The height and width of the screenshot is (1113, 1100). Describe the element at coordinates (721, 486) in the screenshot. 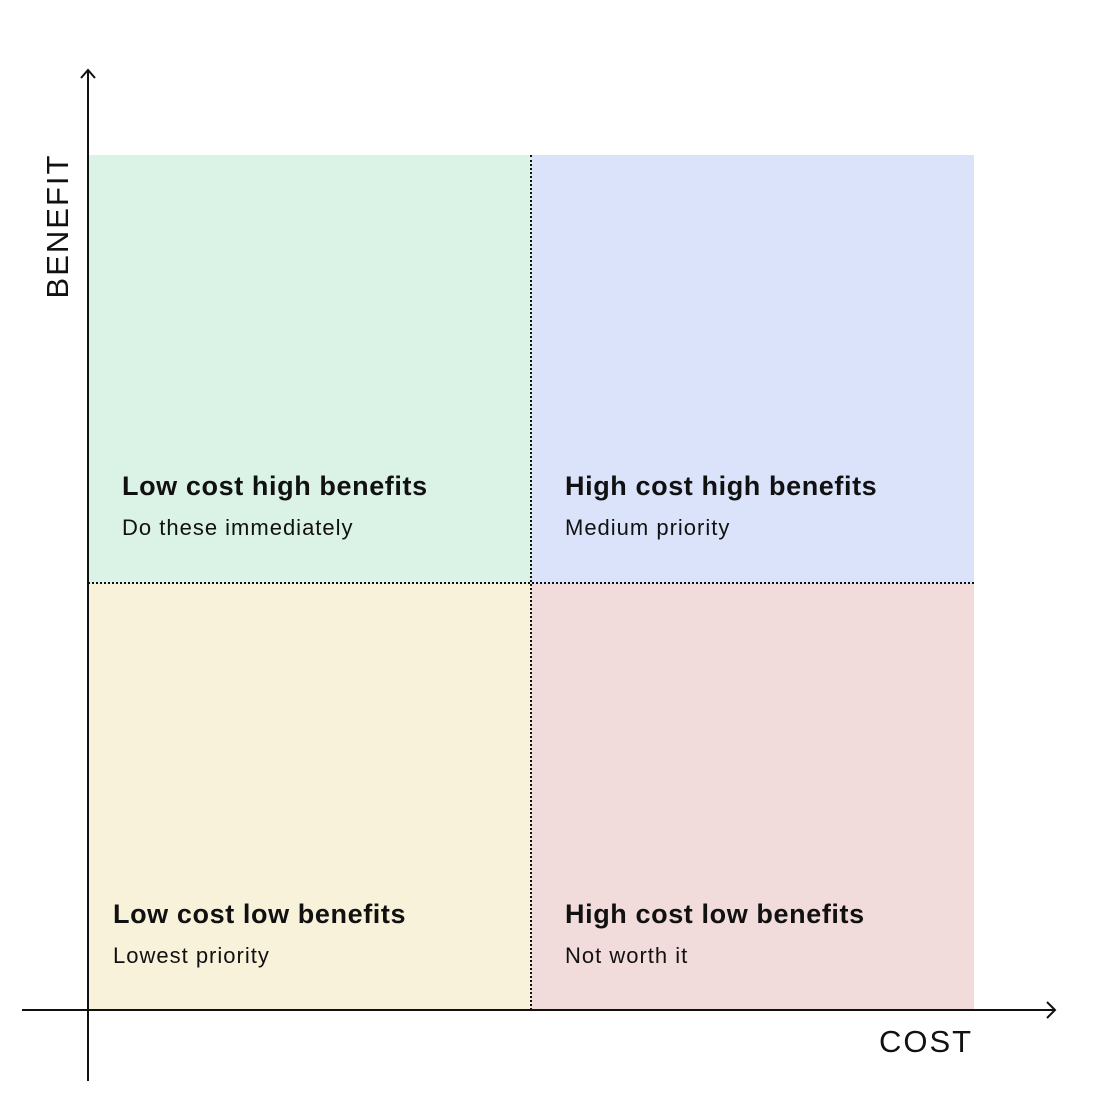

I see `quadrant-title-top-right: High cost high benefits` at that location.